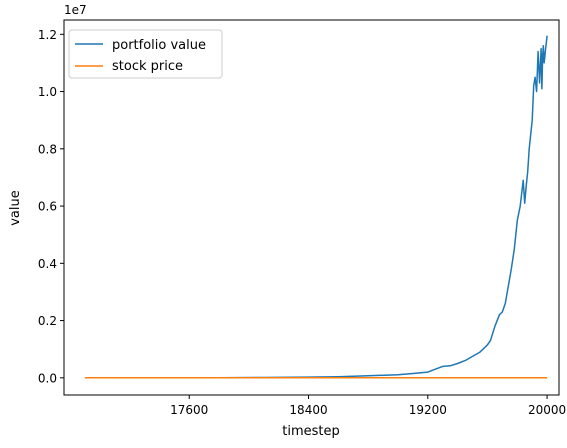 Image resolution: width=567 pixels, height=448 pixels. Describe the element at coordinates (75, 10) in the screenshot. I see `y-offset-label: 1e7` at that location.